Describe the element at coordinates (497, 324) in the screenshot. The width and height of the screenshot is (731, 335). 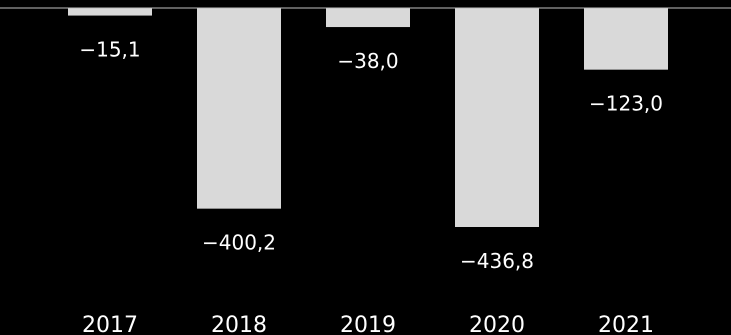
I see `category-label-2020: 2020` at that location.